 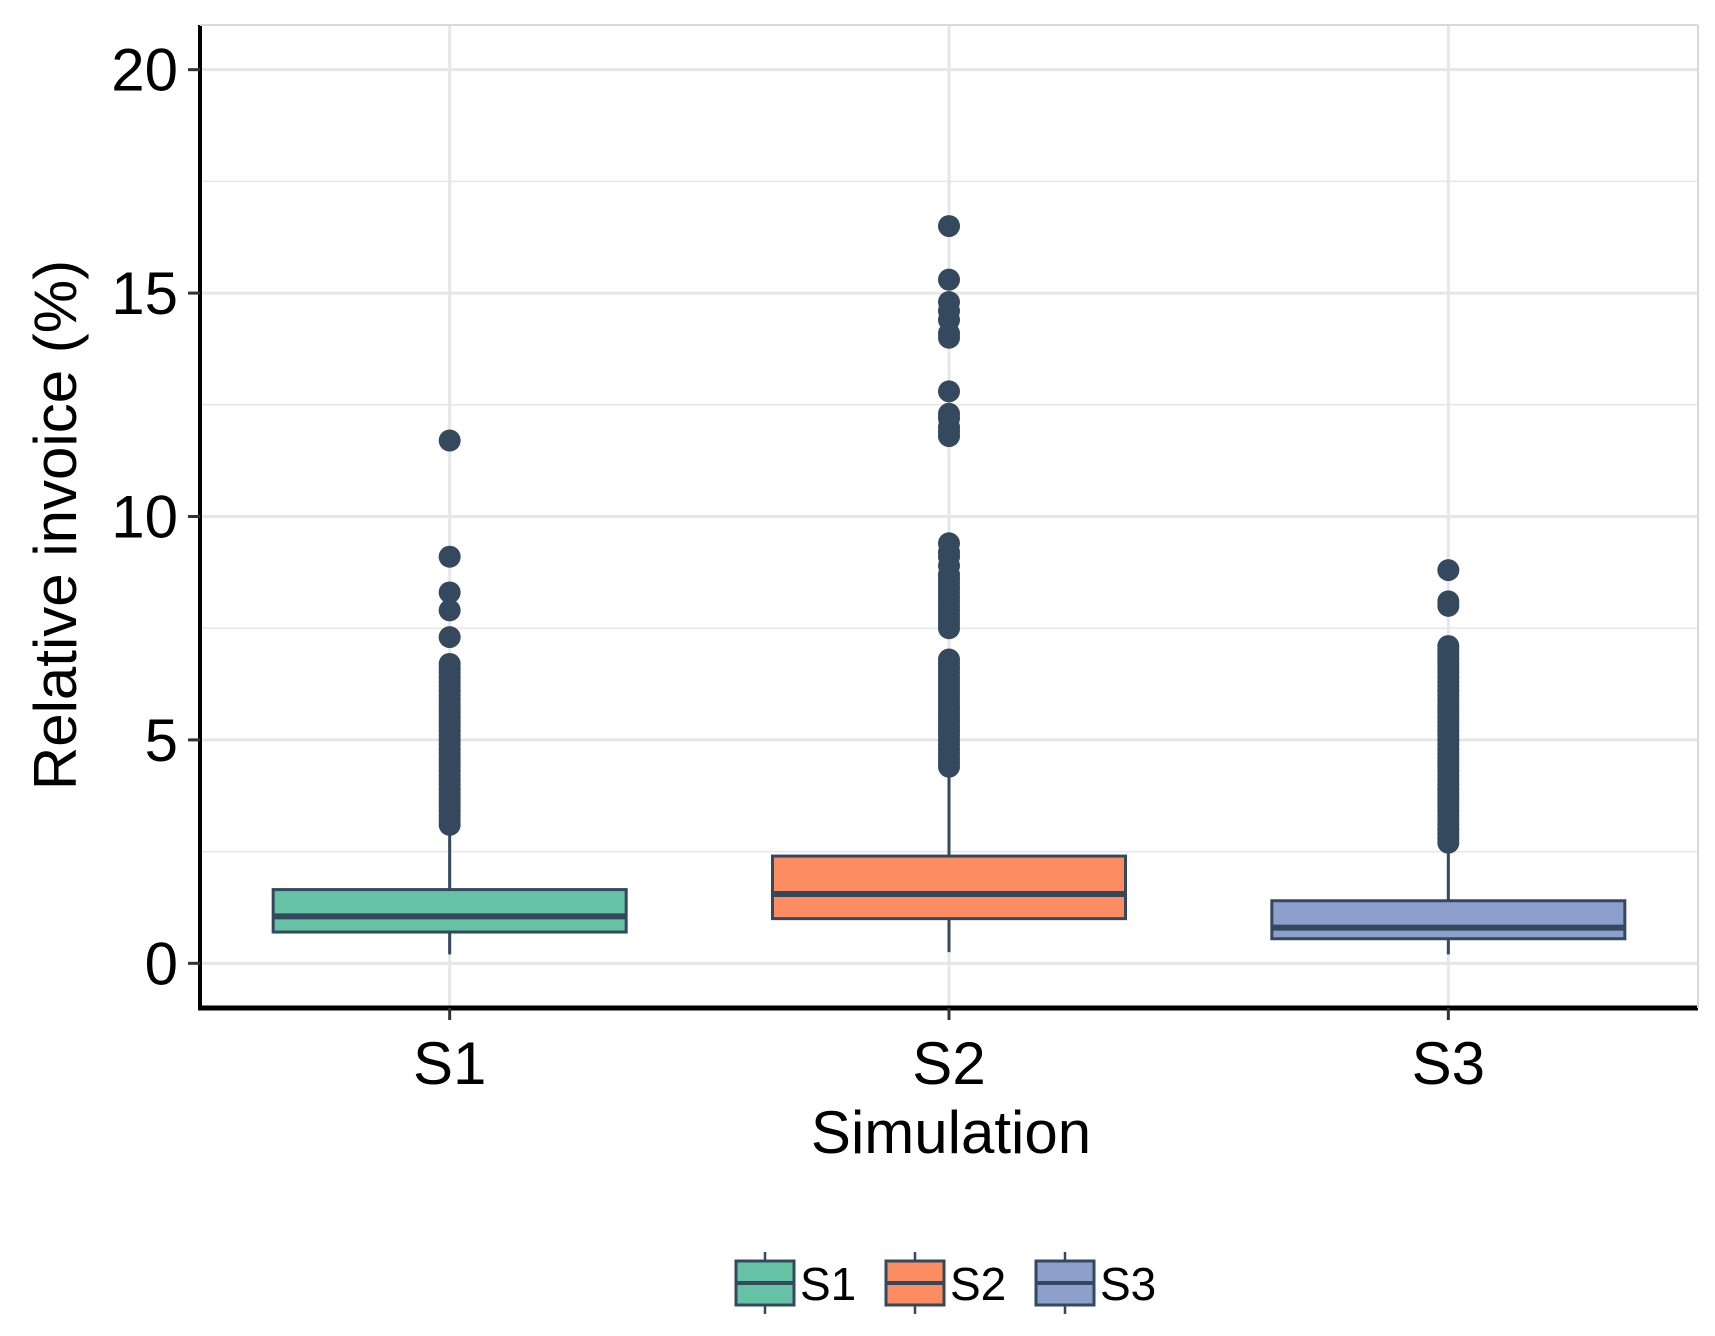 What do you see at coordinates (55, 525) in the screenshot?
I see `y-axis-title: Relative invoice (%)` at bounding box center [55, 525].